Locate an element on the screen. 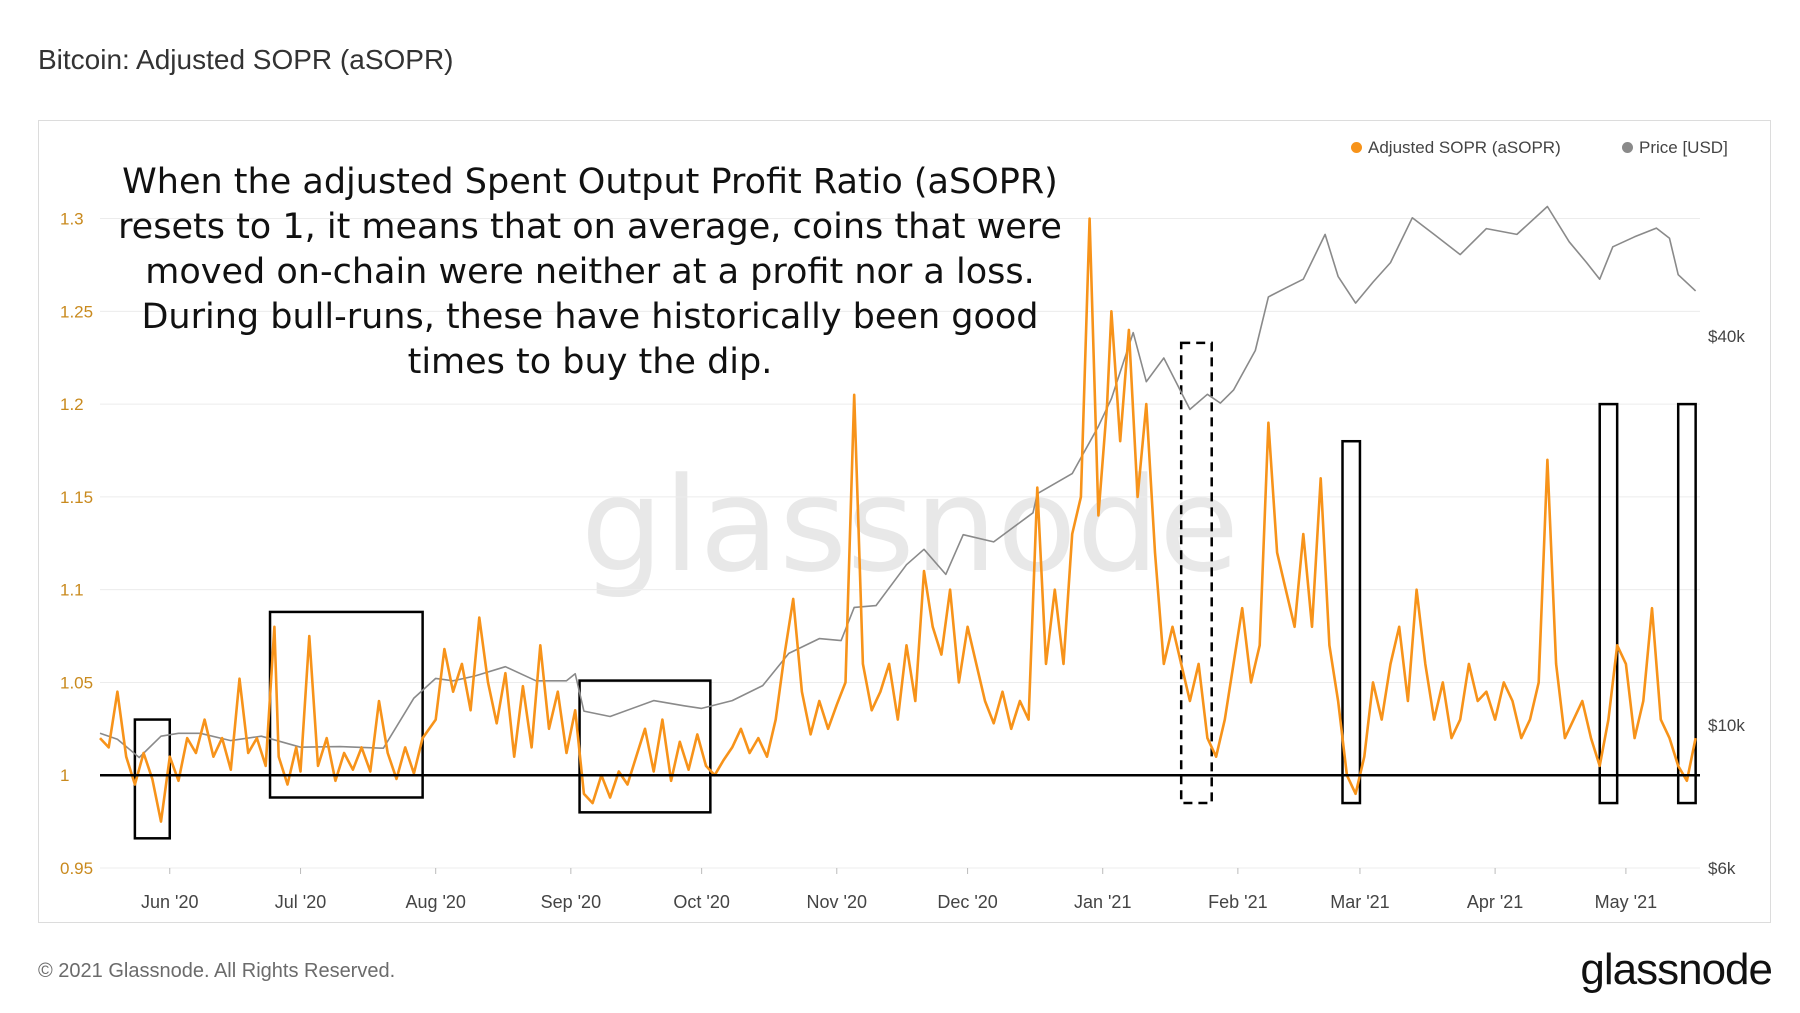 This screenshot has height=1013, width=1800. y-left-tick-label: 1.15 is located at coordinates (76, 497).